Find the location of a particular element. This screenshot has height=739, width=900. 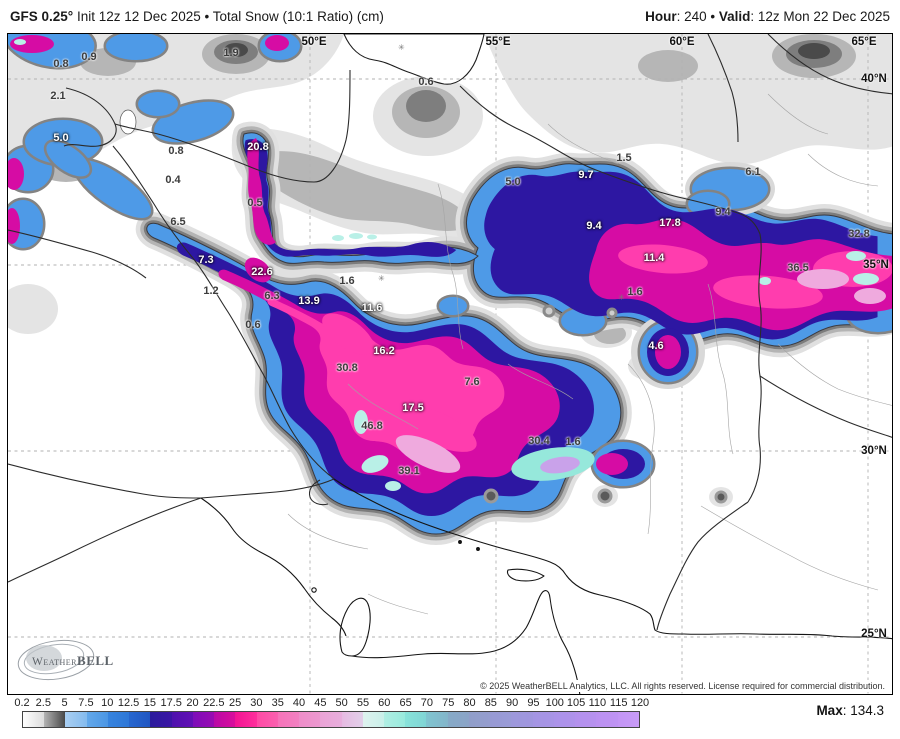

colorbar-tick: 115 is located at coordinates (618, 703).